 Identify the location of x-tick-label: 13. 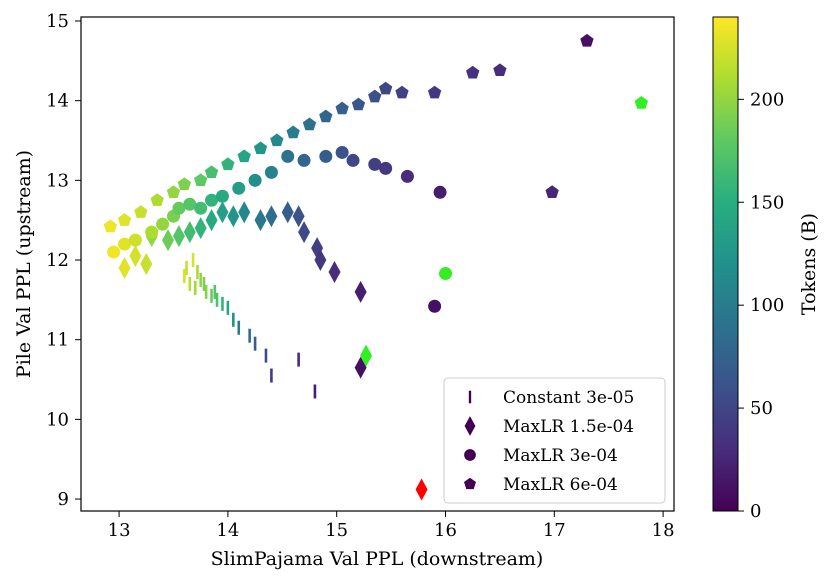
(119, 530).